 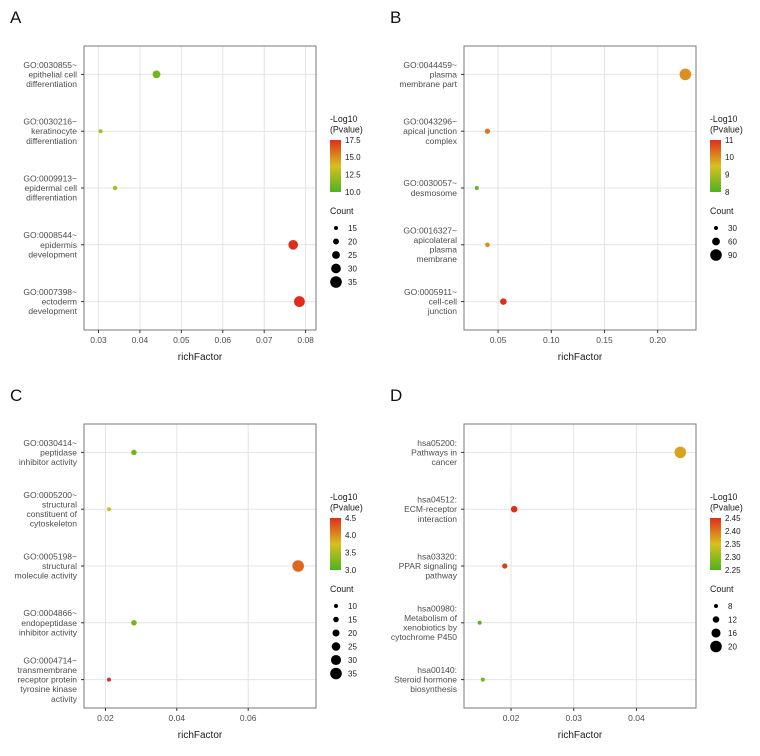 What do you see at coordinates (46, 565) in the screenshot?
I see `category-label: GO:0005198~ structural molecule activity` at bounding box center [46, 565].